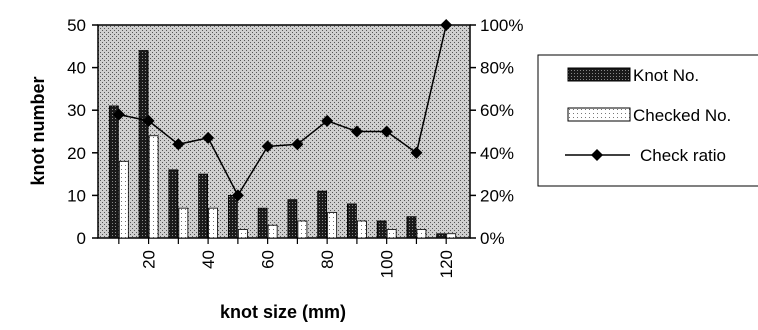 The height and width of the screenshot is (330, 758). What do you see at coordinates (76, 195) in the screenshot?
I see `y-tick-label: 10` at bounding box center [76, 195].